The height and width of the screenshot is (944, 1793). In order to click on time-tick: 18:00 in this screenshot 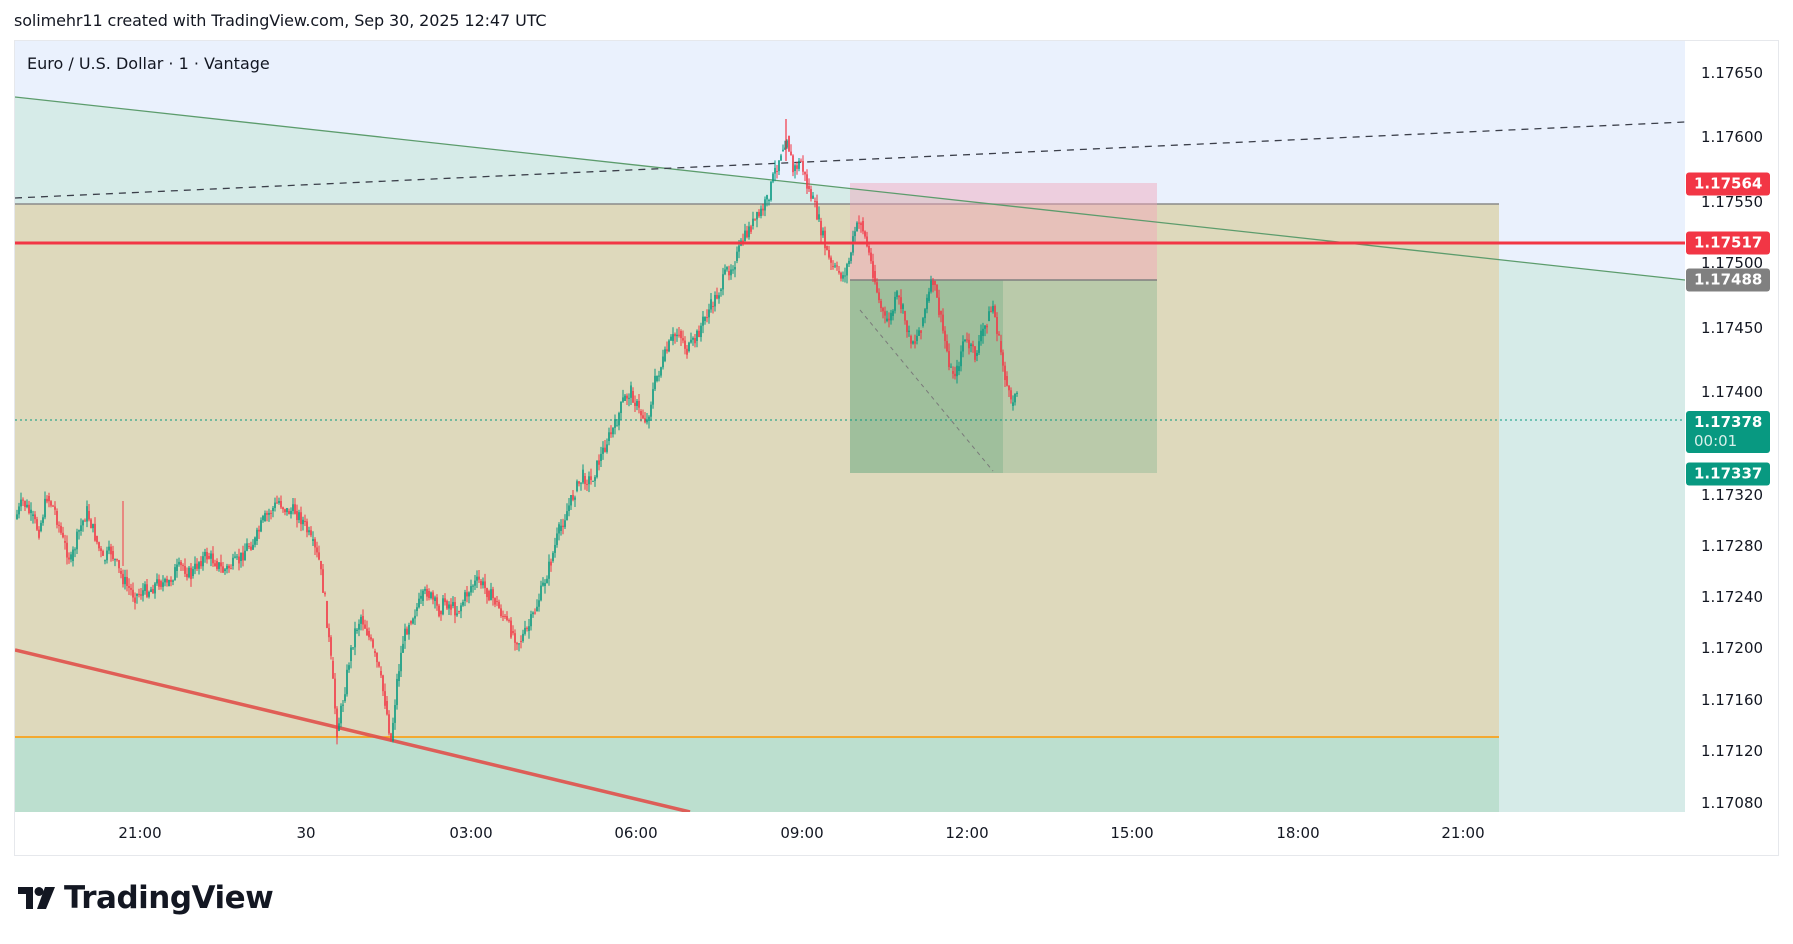, I will do `click(1298, 833)`.